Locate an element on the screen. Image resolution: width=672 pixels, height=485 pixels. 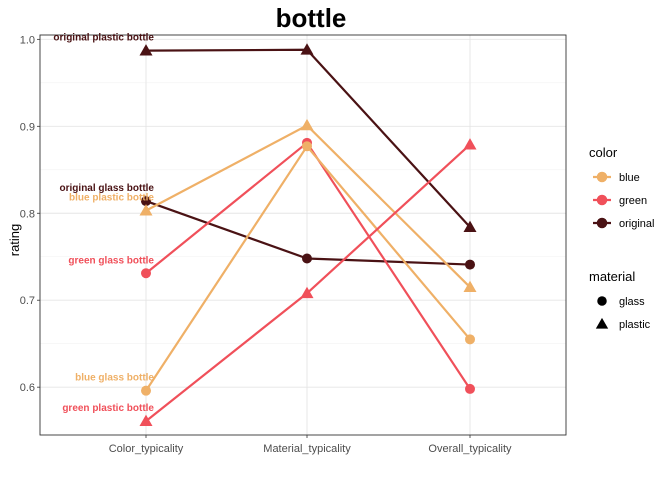
y-tick-label: 0.7 is located at coordinates (27, 301).